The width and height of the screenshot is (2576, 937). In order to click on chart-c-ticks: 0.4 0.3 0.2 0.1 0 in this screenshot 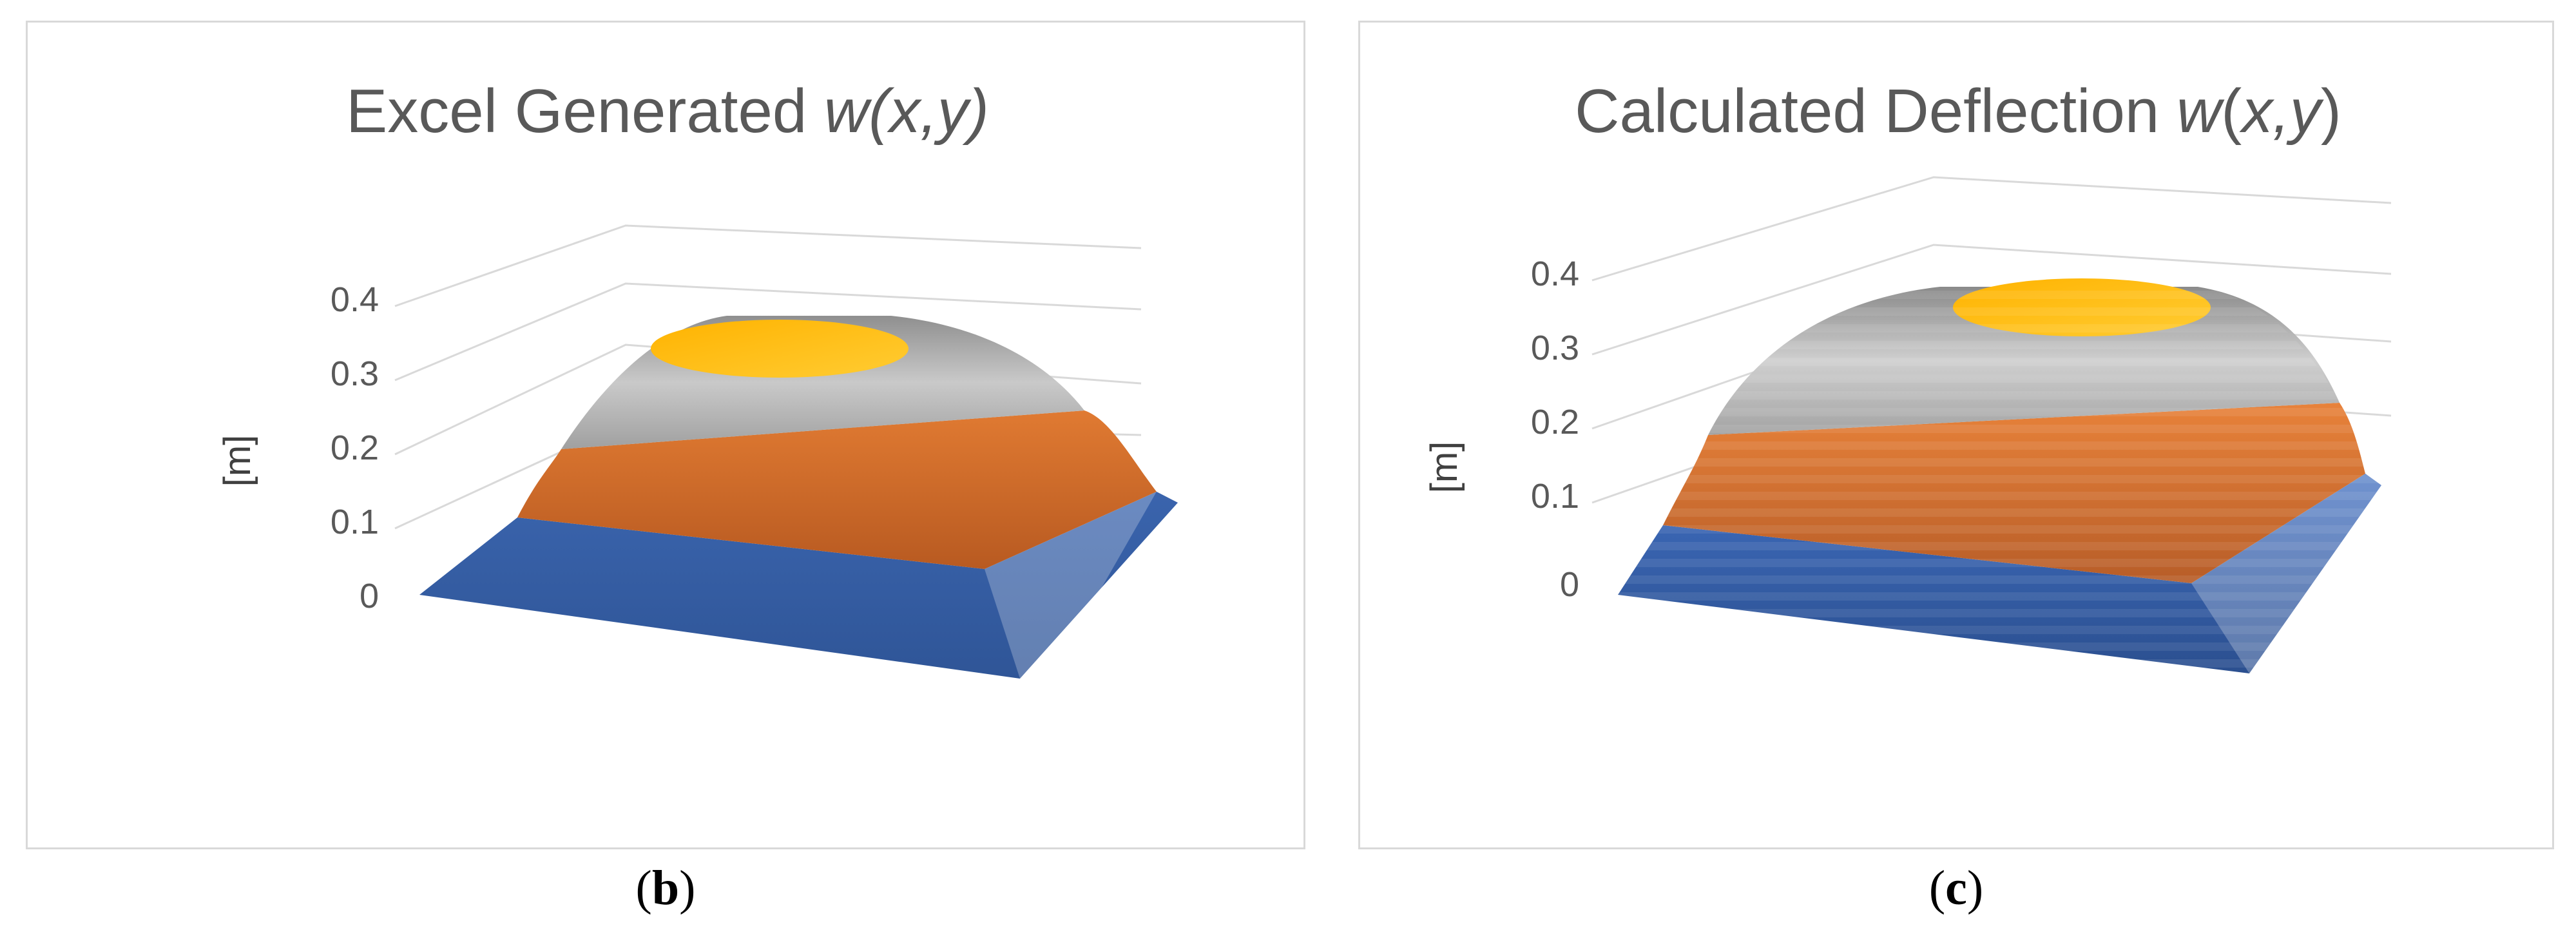, I will do `click(1555, 429)`.